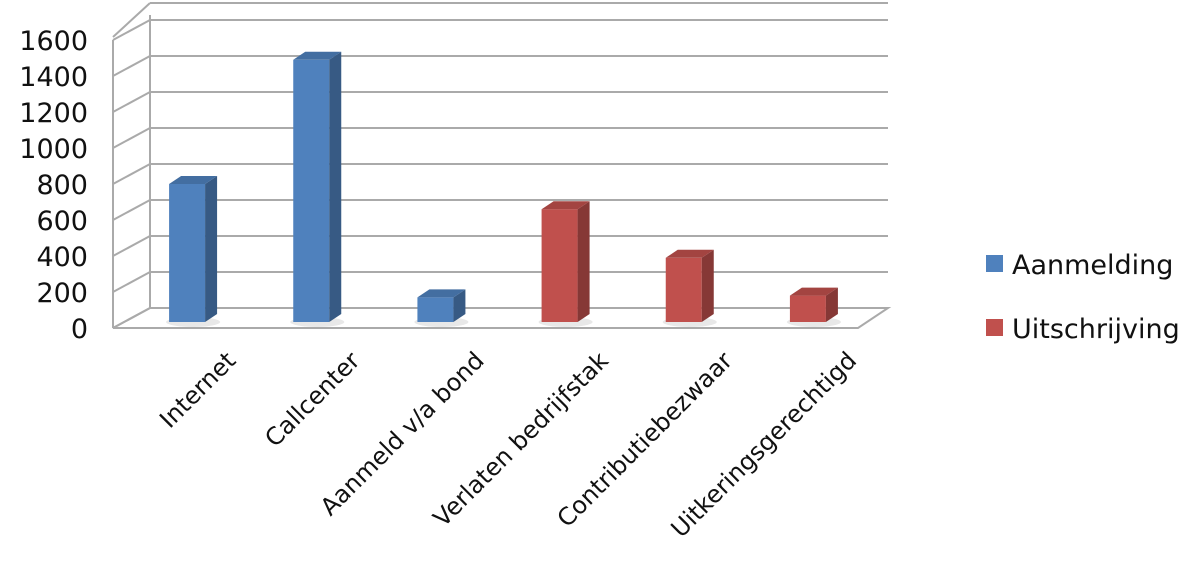 Image resolution: width=1190 pixels, height=581 pixels. Describe the element at coordinates (312, 399) in the screenshot. I see `x-category-label: Callcenter` at that location.